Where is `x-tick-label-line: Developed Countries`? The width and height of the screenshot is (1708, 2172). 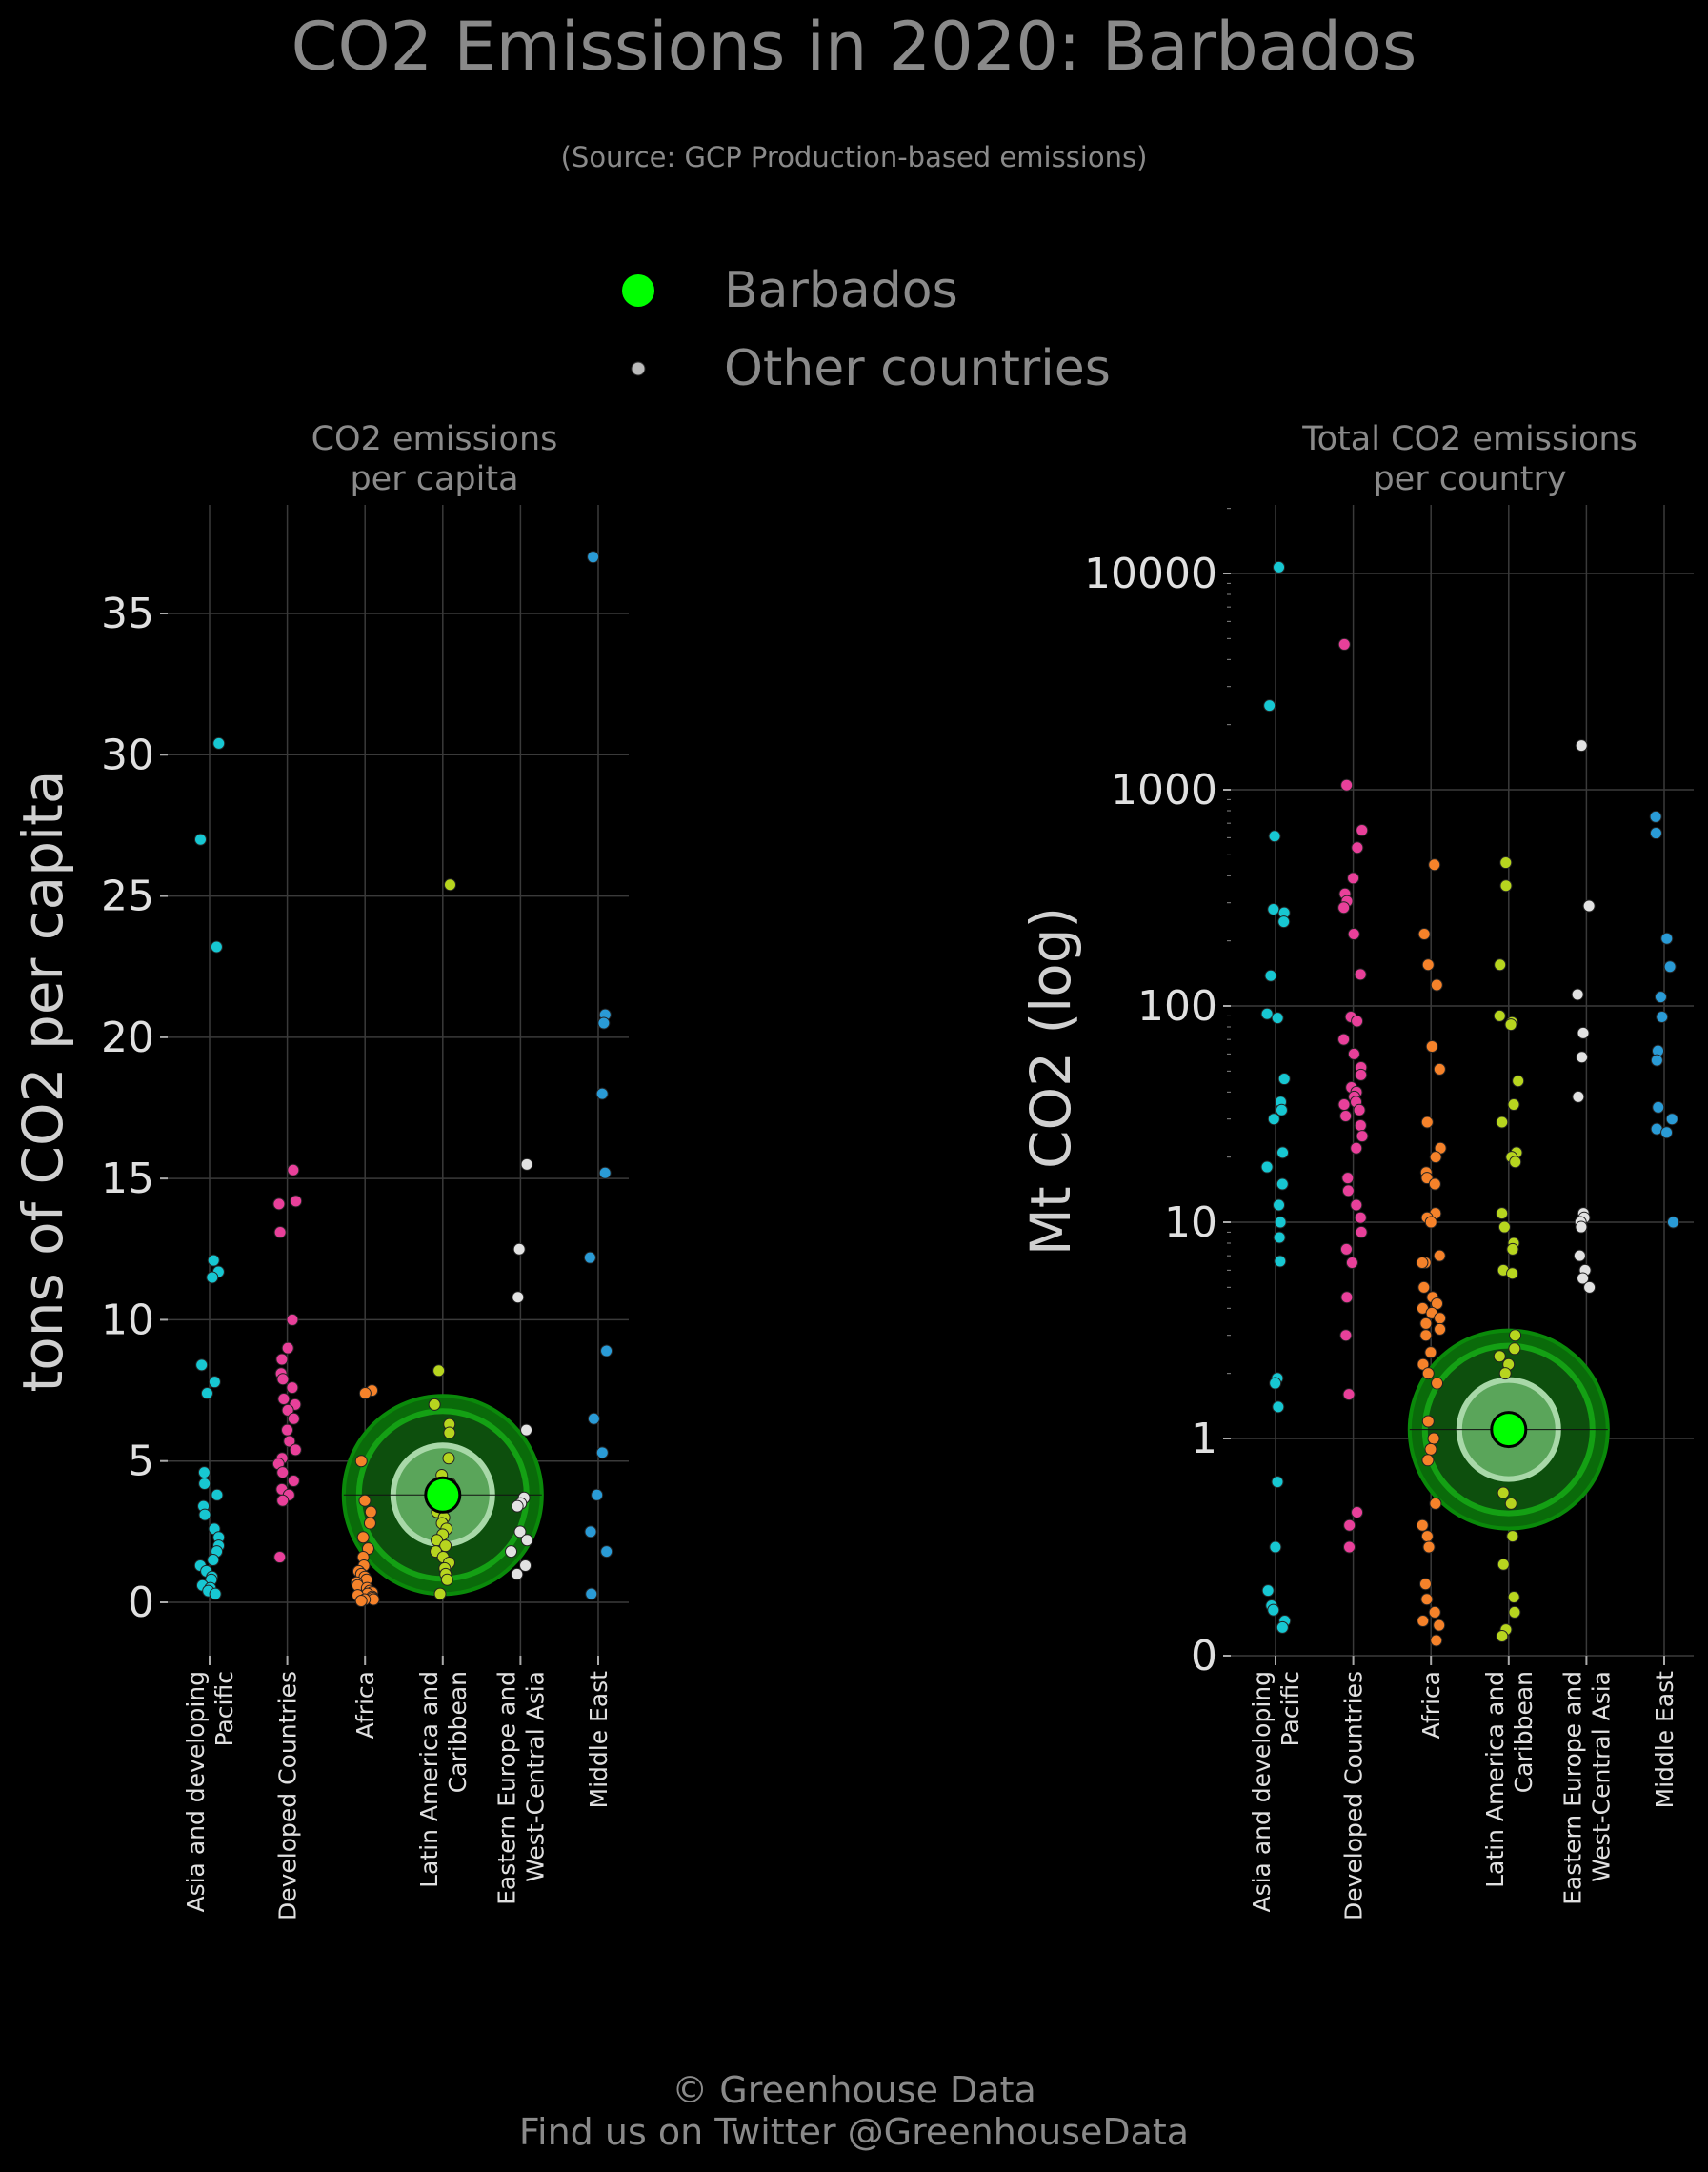
x-tick-label-line: Developed Countries is located at coordinates (288, 1796).